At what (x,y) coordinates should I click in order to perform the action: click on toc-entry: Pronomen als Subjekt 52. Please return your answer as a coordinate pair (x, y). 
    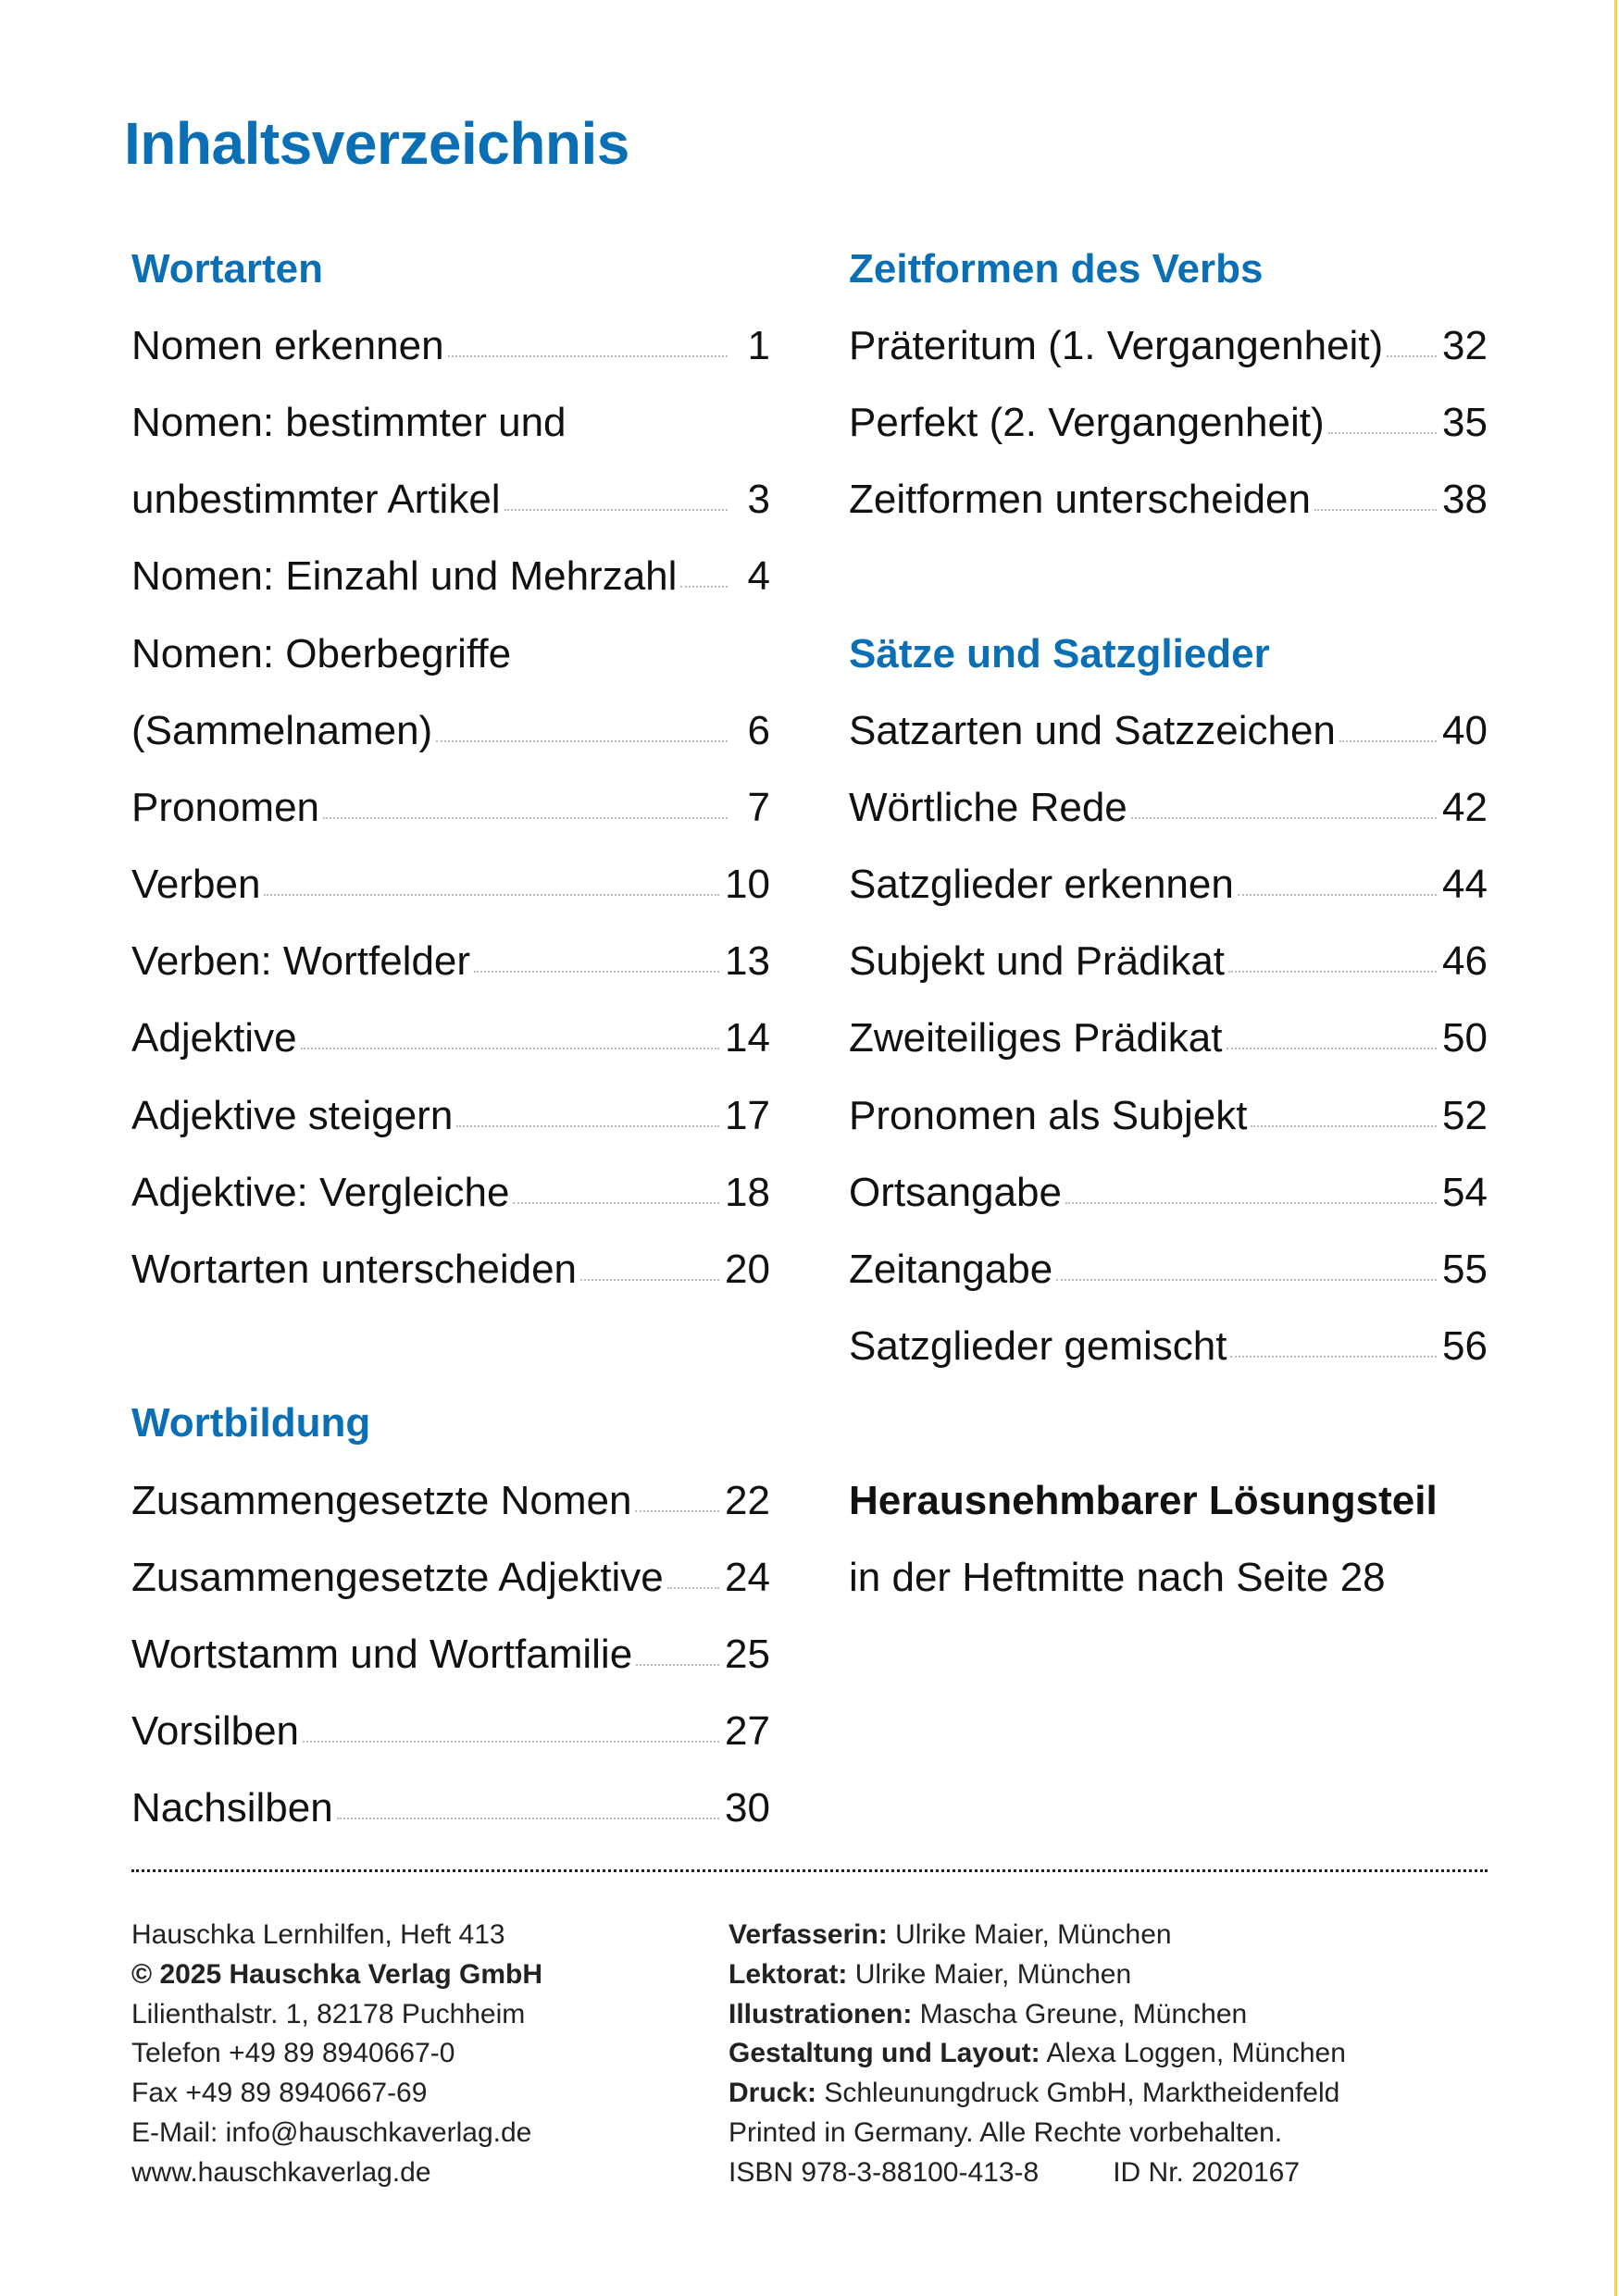
    Looking at the image, I should click on (1169, 1115).